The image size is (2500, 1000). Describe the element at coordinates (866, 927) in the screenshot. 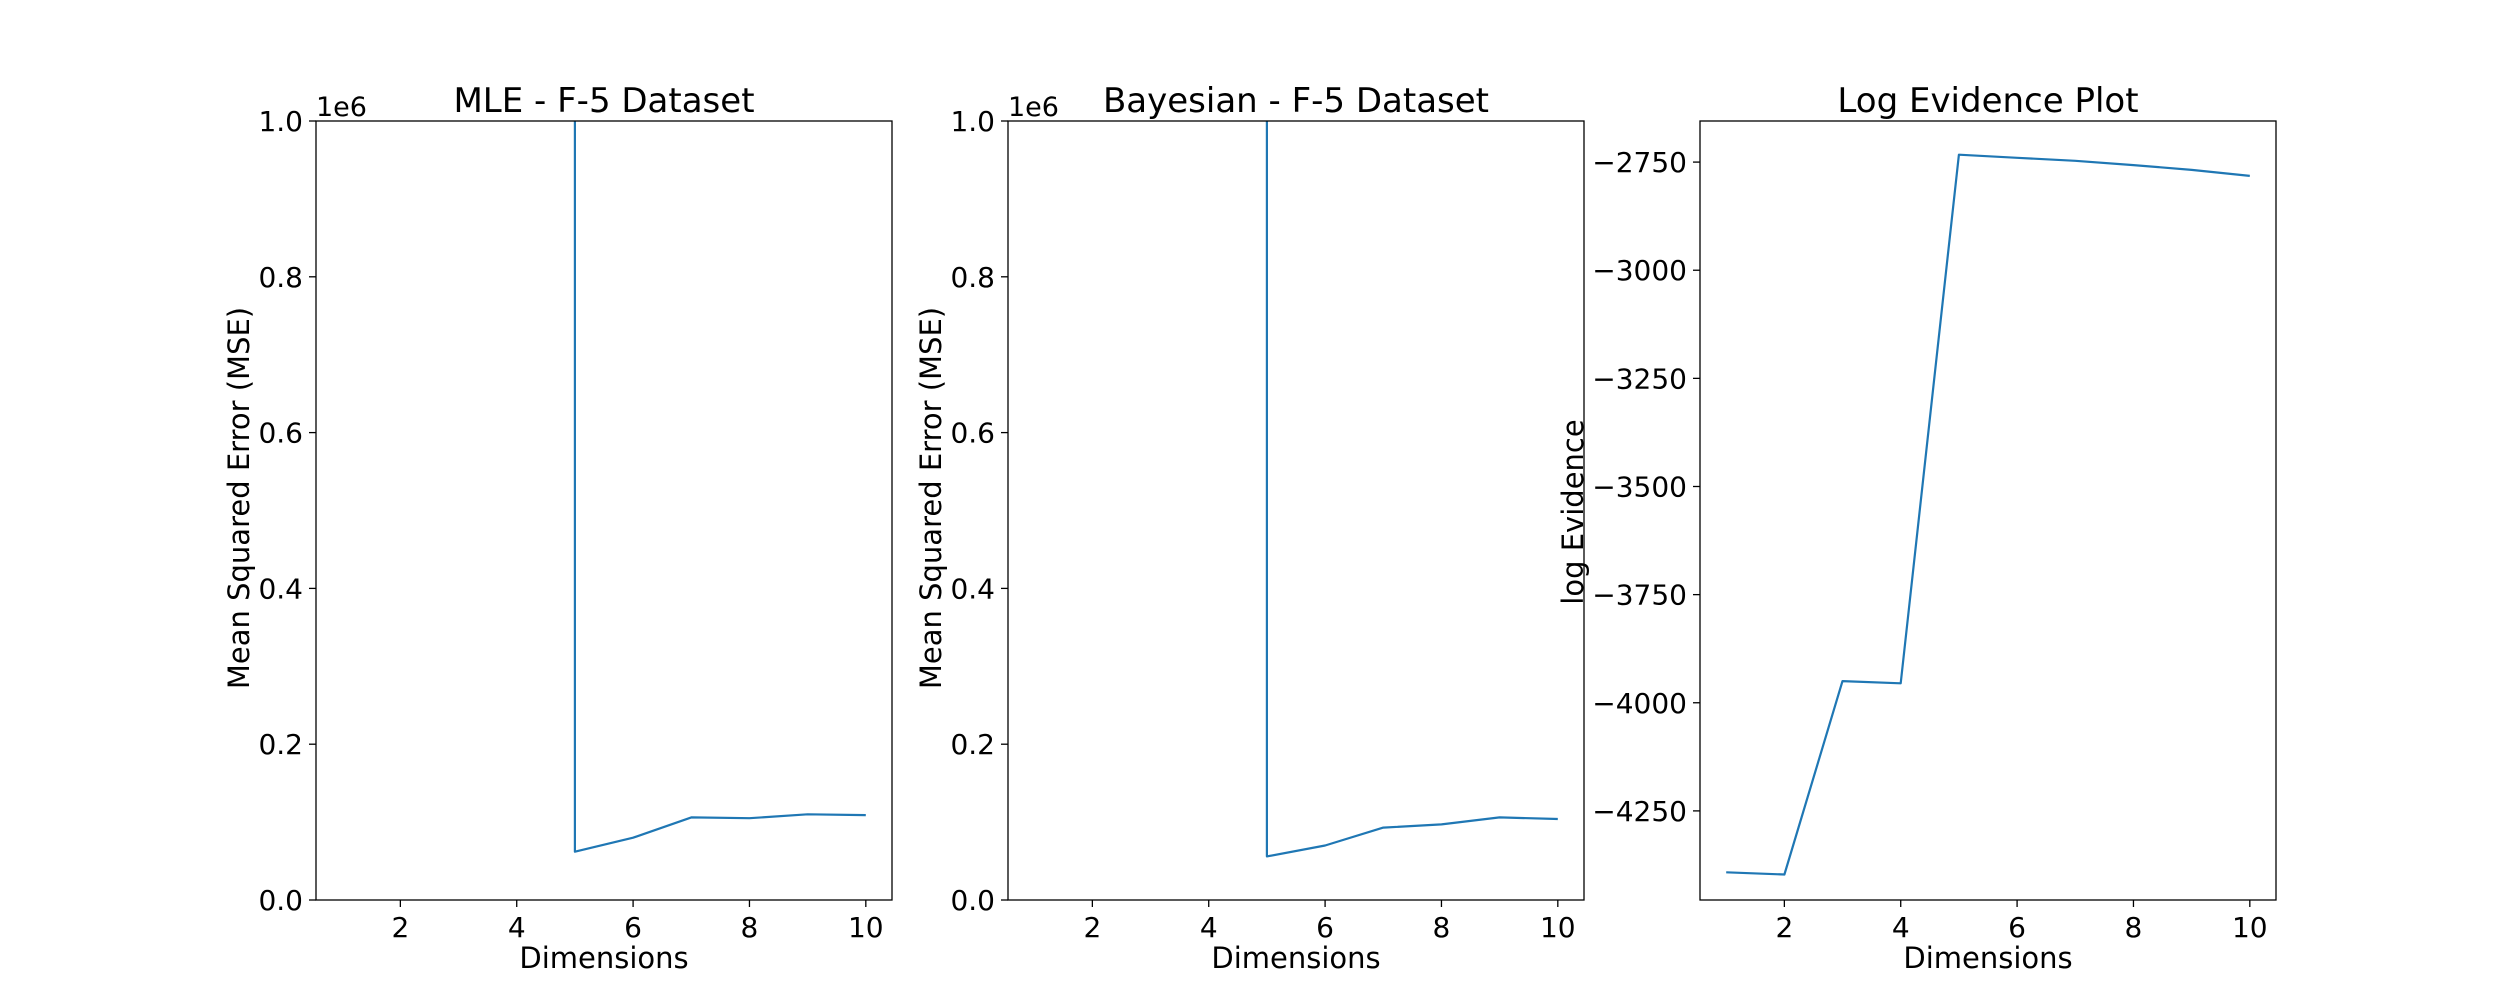

I see `mle-chart-x-tick-label: 10` at that location.